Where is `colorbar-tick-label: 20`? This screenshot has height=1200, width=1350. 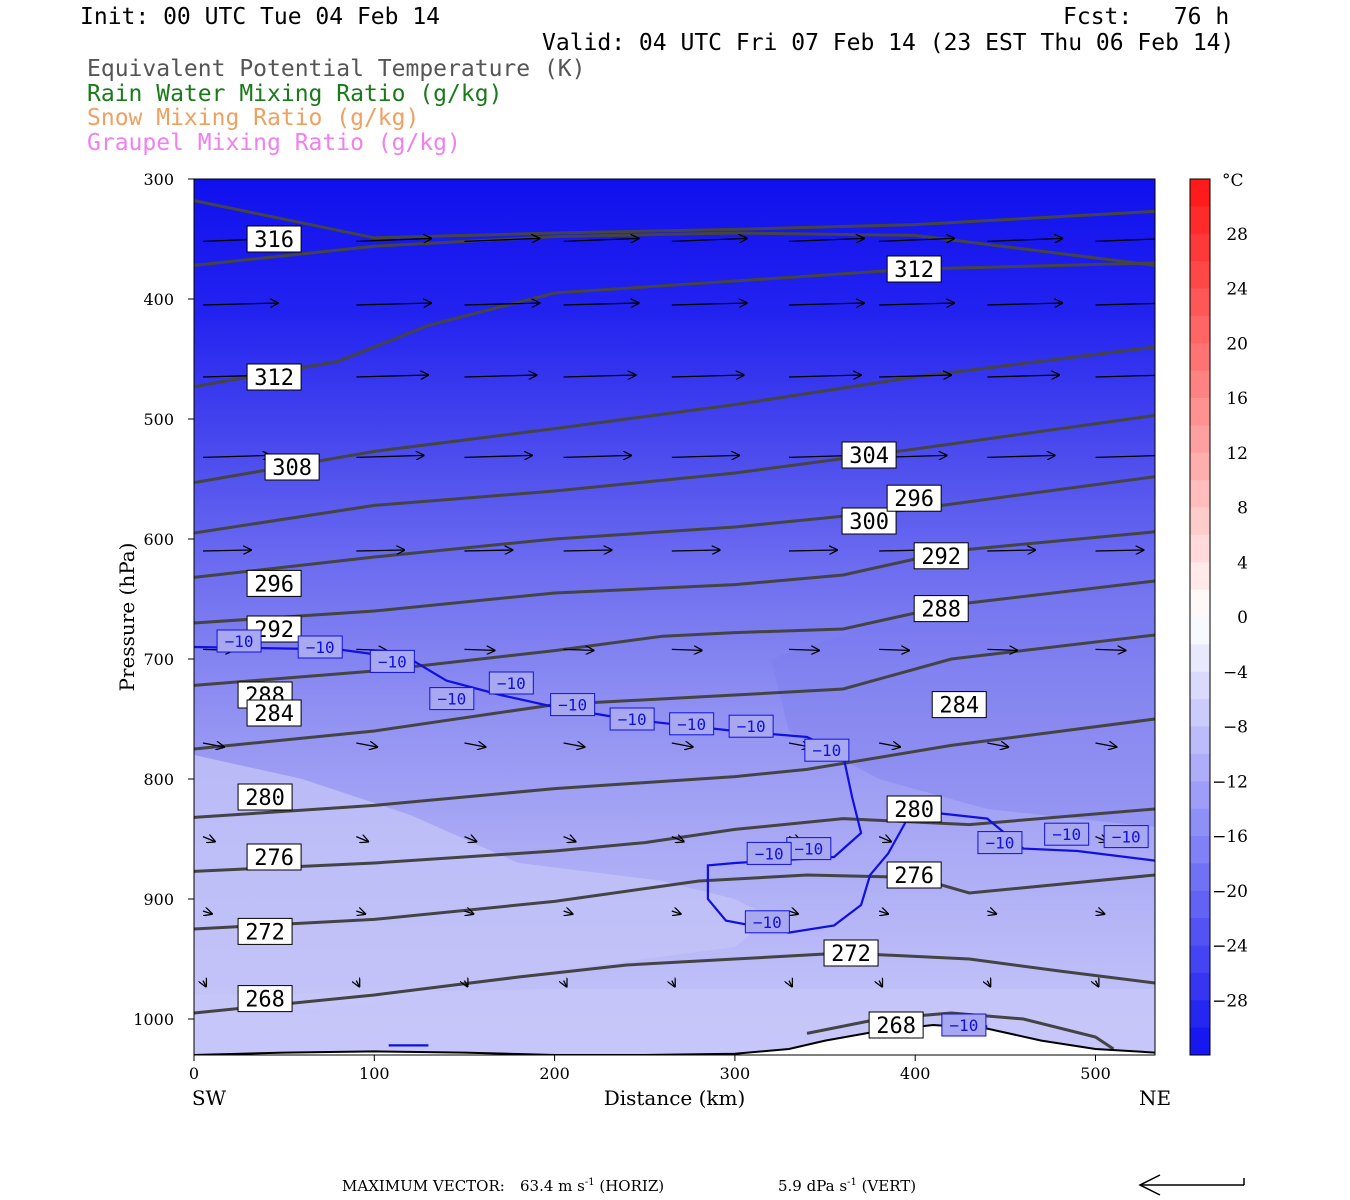 colorbar-tick-label: 20 is located at coordinates (1237, 344).